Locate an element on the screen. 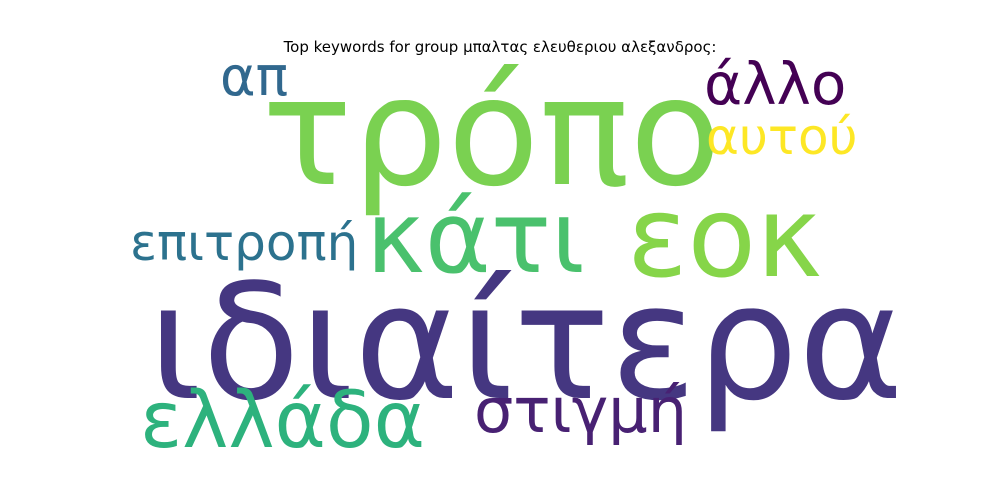  word-stigmi: στιγμή is located at coordinates (581, 410).